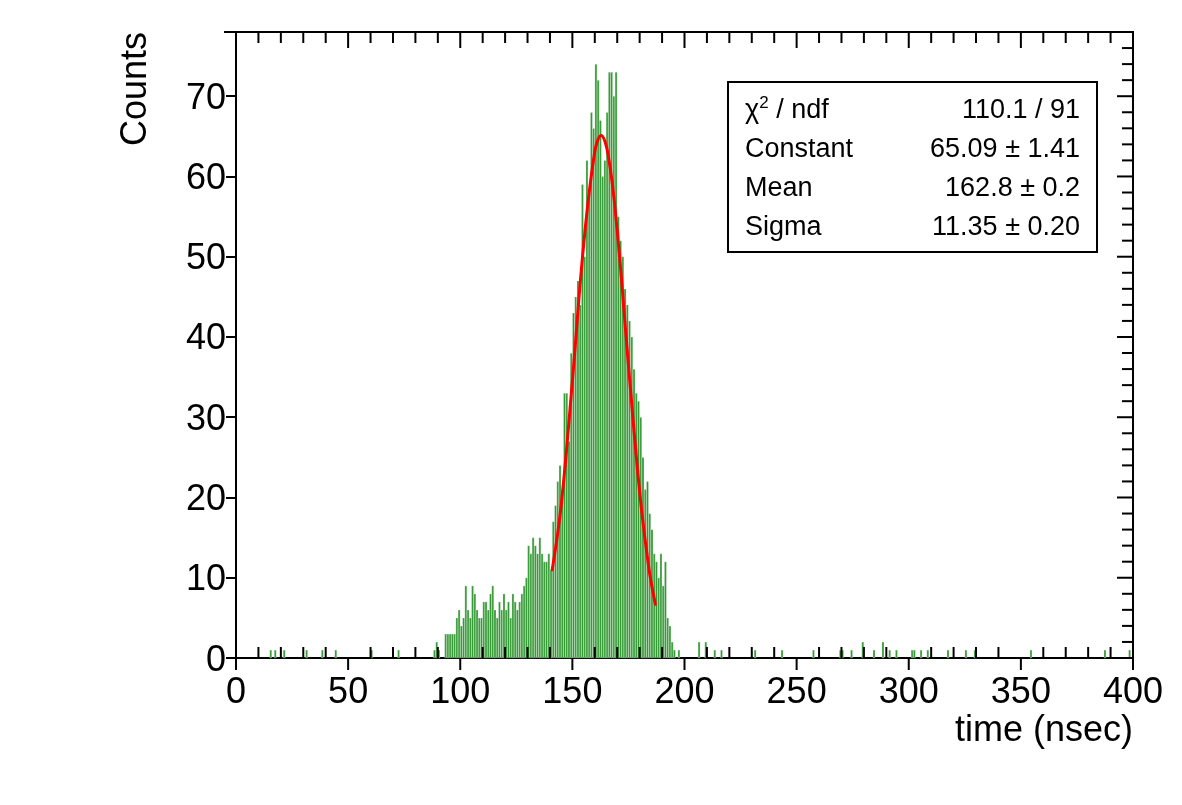 The width and height of the screenshot is (1182, 805). I want to click on x-tick-label: 50, so click(348, 690).